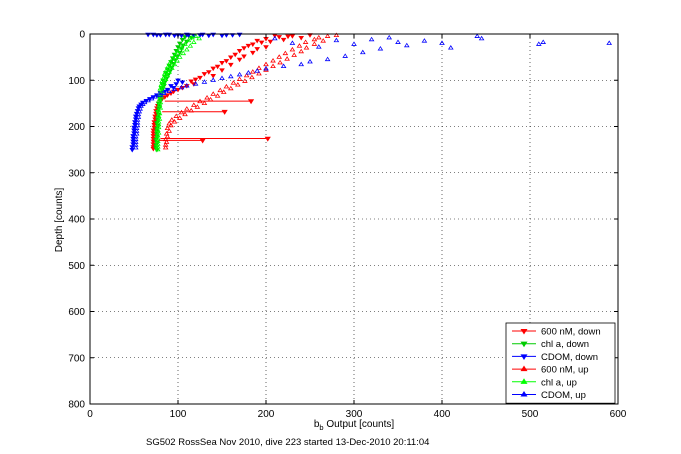 This screenshot has height=454, width=681. What do you see at coordinates (266, 414) in the screenshot?
I see `x-tick-label: 200` at bounding box center [266, 414].